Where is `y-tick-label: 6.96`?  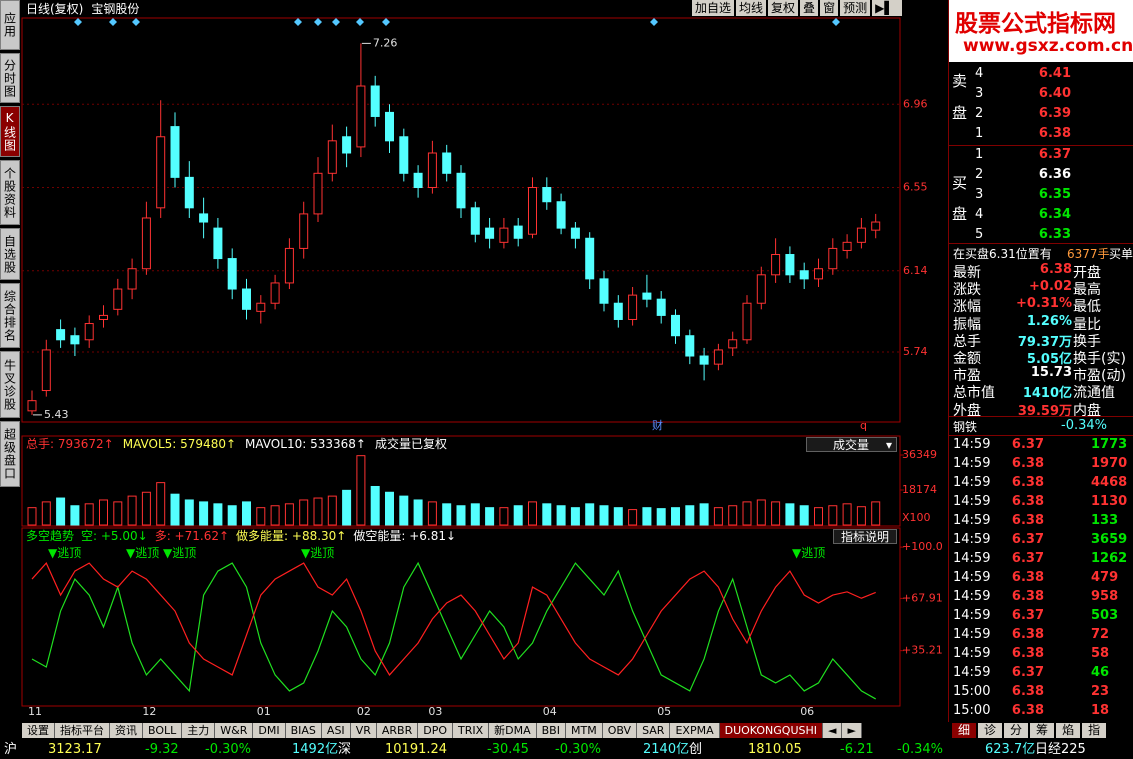
y-tick-label: 6.96 is located at coordinates (915, 103).